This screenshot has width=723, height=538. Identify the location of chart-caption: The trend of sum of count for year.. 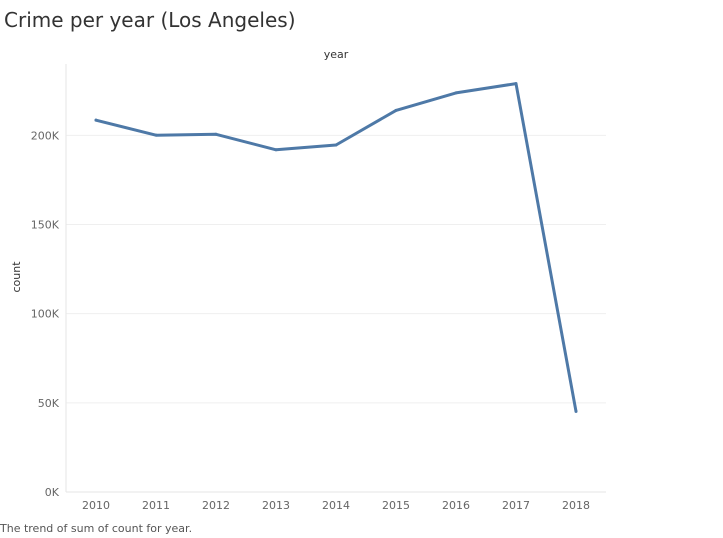
(96, 528).